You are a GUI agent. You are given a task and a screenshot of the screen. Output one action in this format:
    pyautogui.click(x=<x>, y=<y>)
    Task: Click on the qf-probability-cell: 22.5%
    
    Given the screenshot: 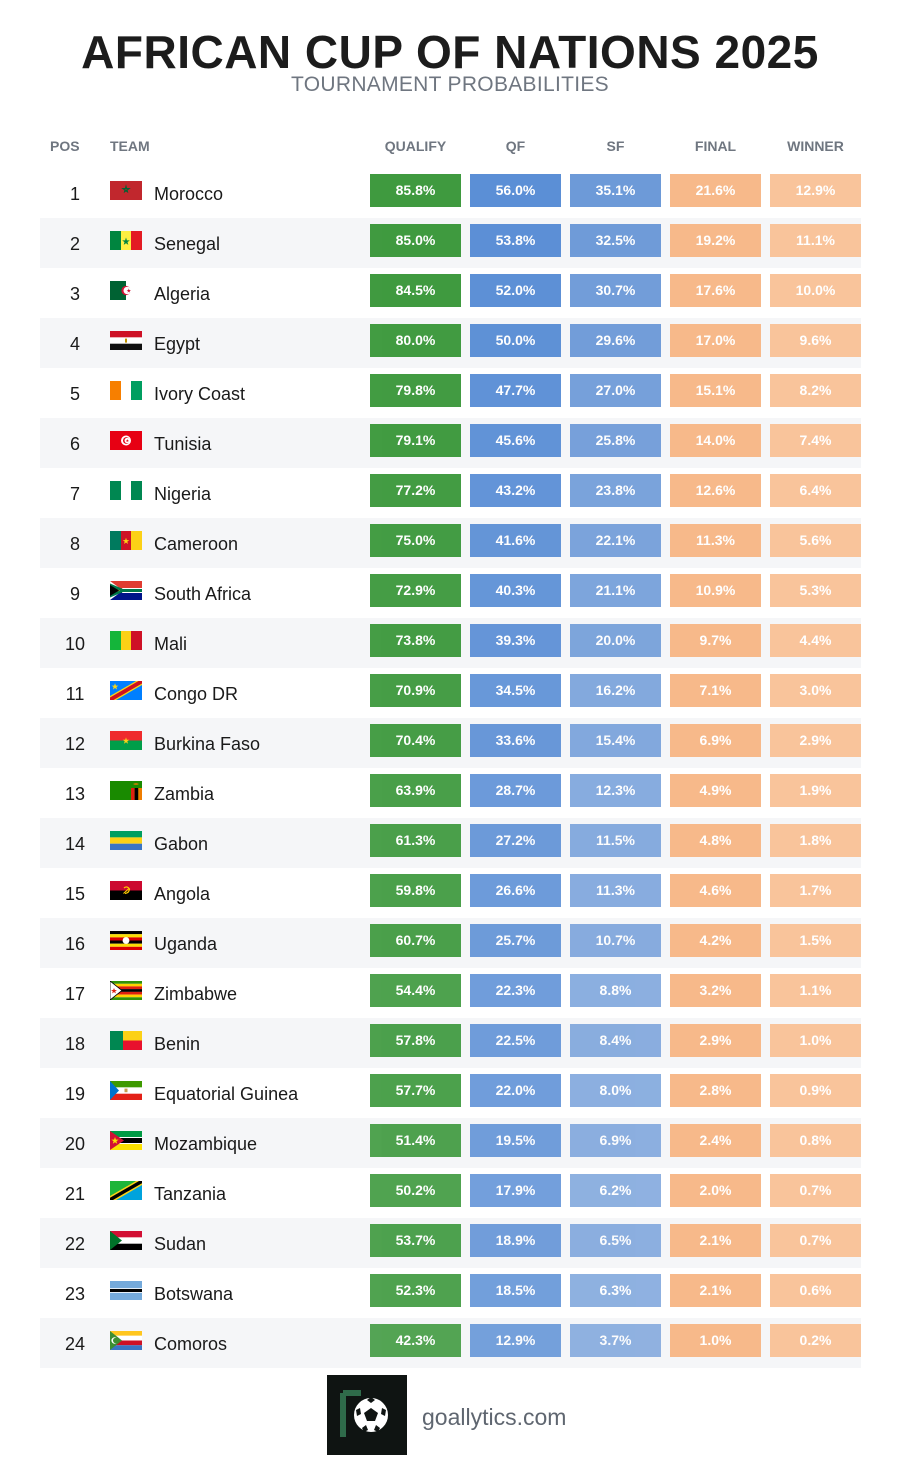 What is the action you would take?
    pyautogui.click(x=515, y=1040)
    